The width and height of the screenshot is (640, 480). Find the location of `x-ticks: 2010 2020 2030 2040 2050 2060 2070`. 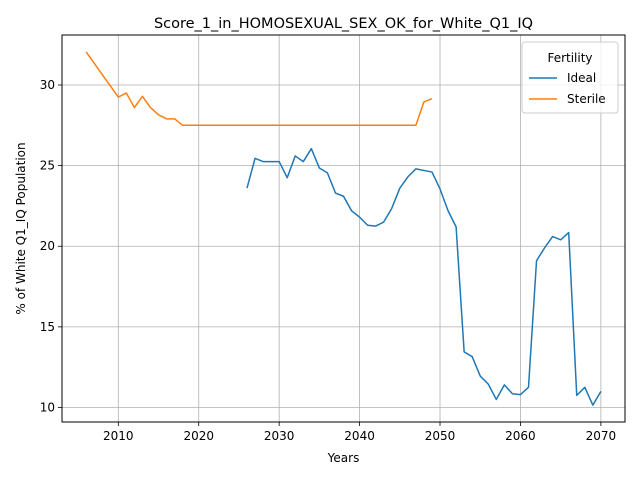

x-ticks: 2010 2020 2030 2040 2050 2060 2070 is located at coordinates (359, 432).